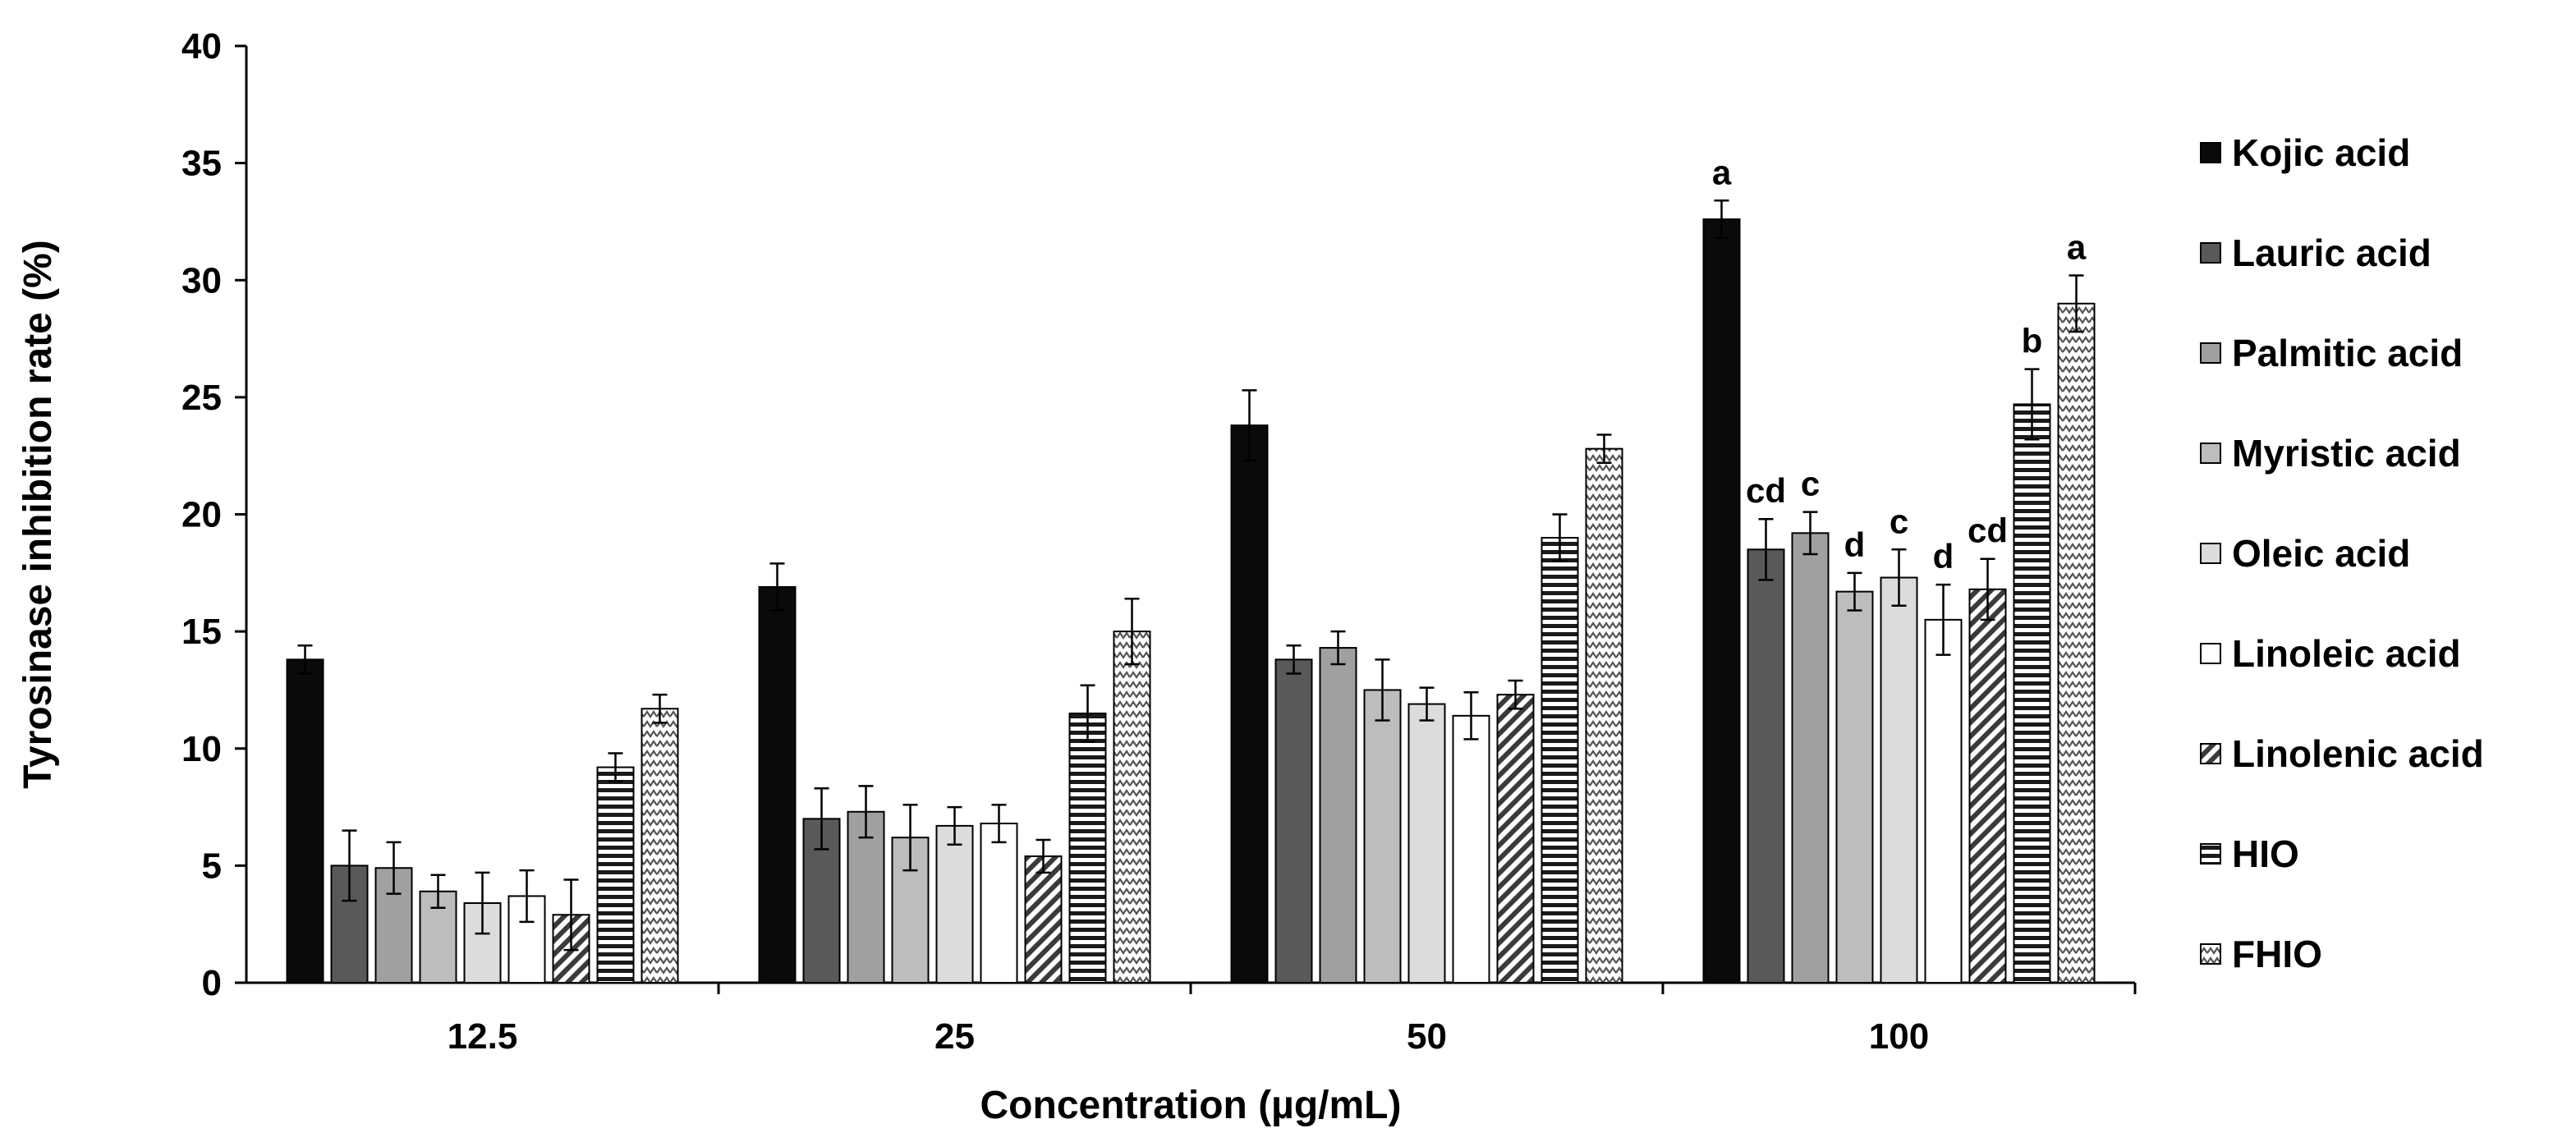  What do you see at coordinates (2277, 954) in the screenshot?
I see `legend-label: FHIO` at bounding box center [2277, 954].